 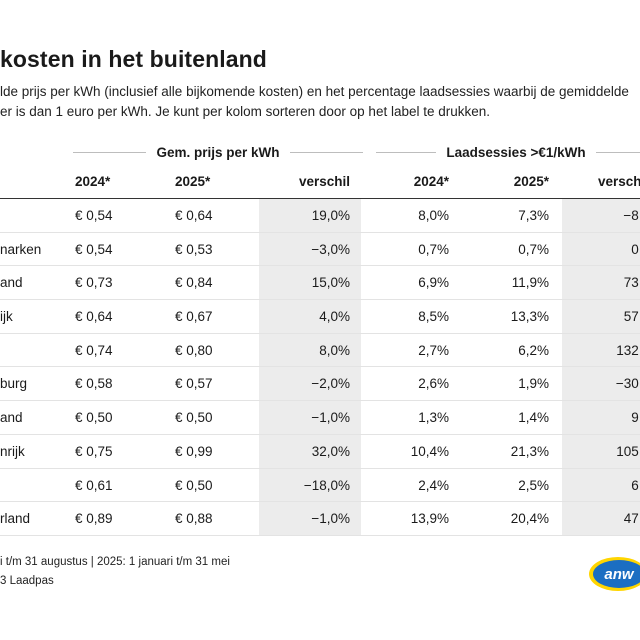 I want to click on cell-price-2025: € 0,53, so click(x=194, y=249).